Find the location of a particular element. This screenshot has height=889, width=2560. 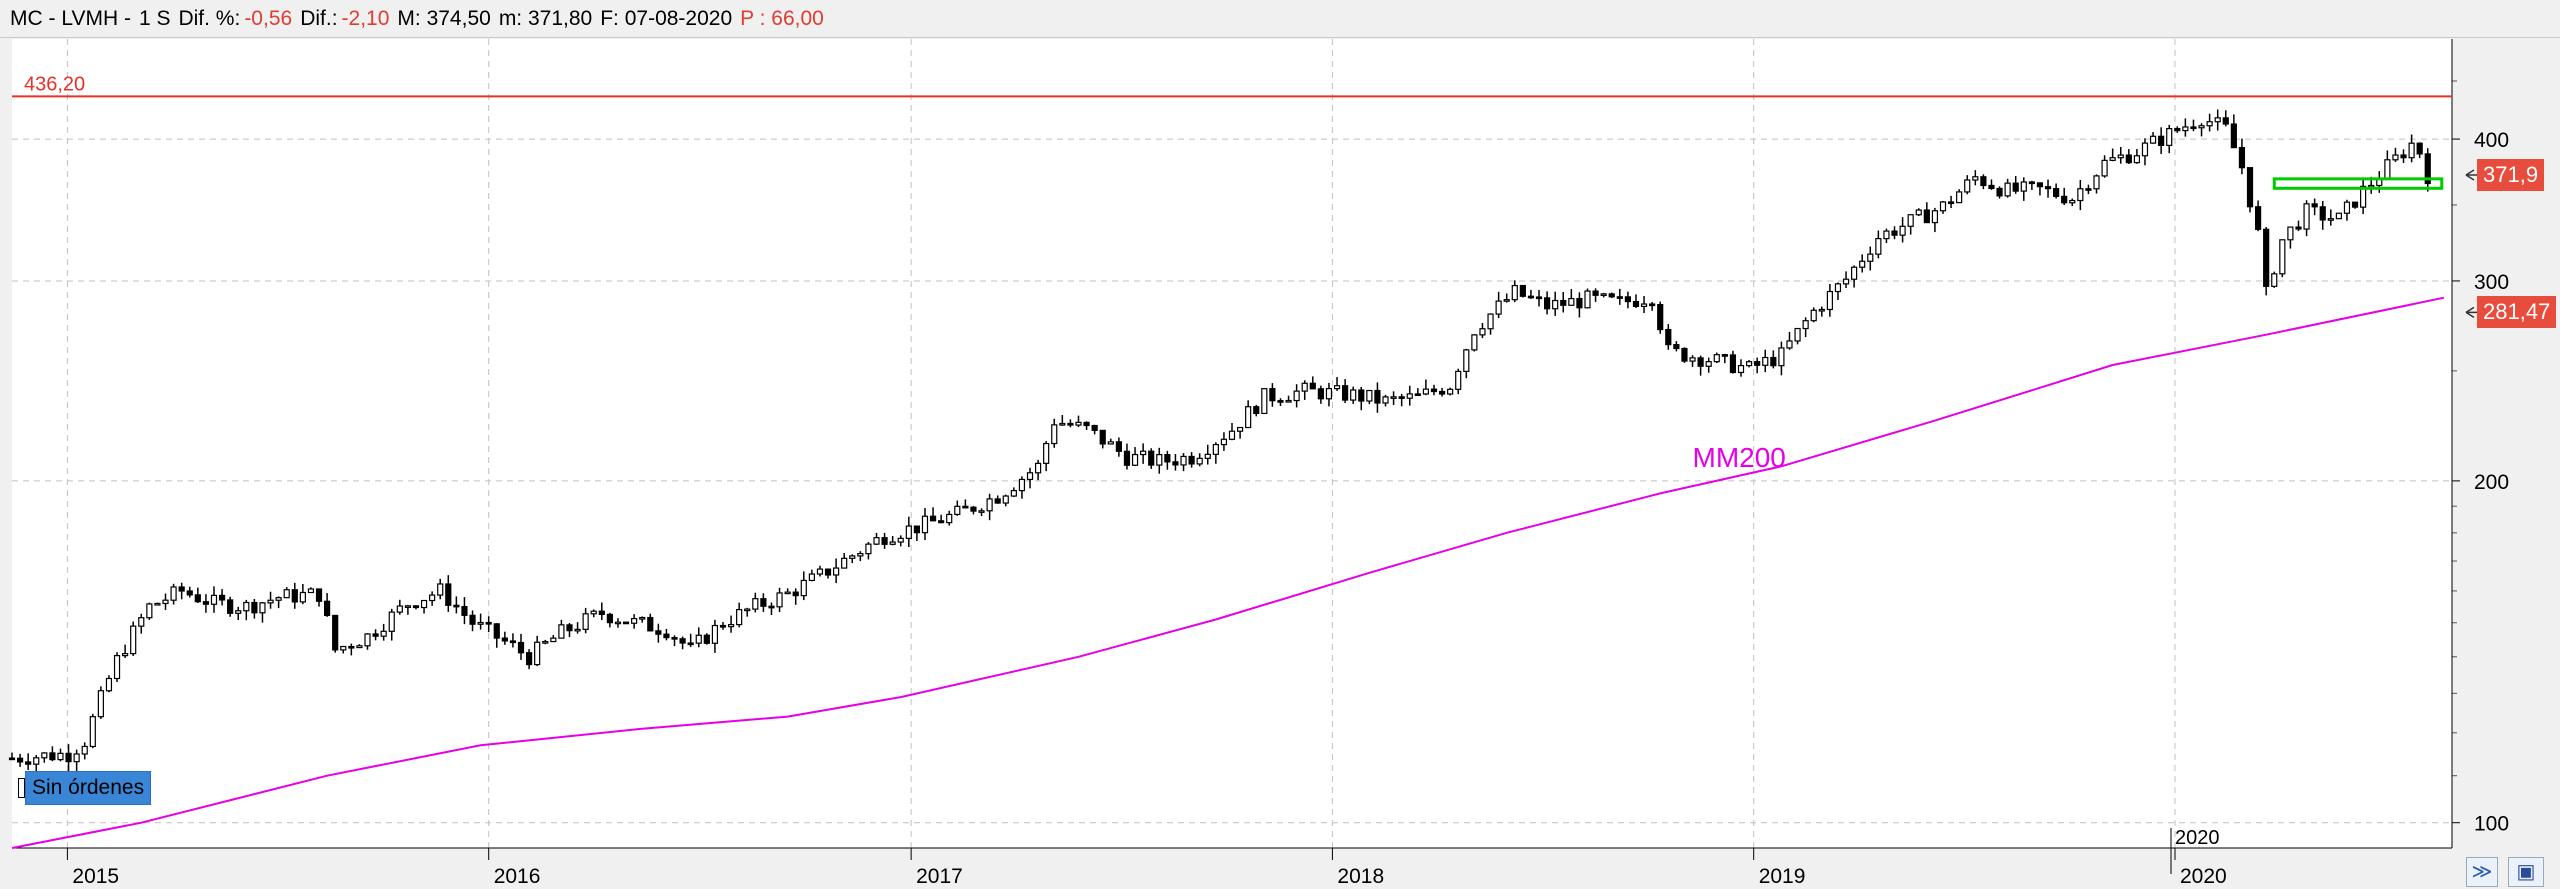

orders-badge: Sin órdenes is located at coordinates (88, 788).